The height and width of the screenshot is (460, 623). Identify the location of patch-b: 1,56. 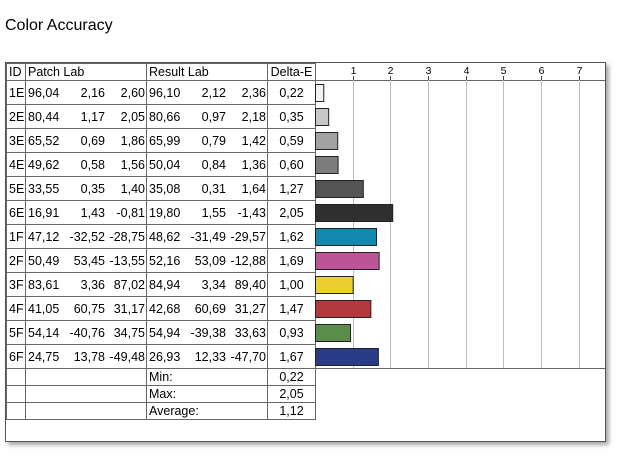
(132, 164).